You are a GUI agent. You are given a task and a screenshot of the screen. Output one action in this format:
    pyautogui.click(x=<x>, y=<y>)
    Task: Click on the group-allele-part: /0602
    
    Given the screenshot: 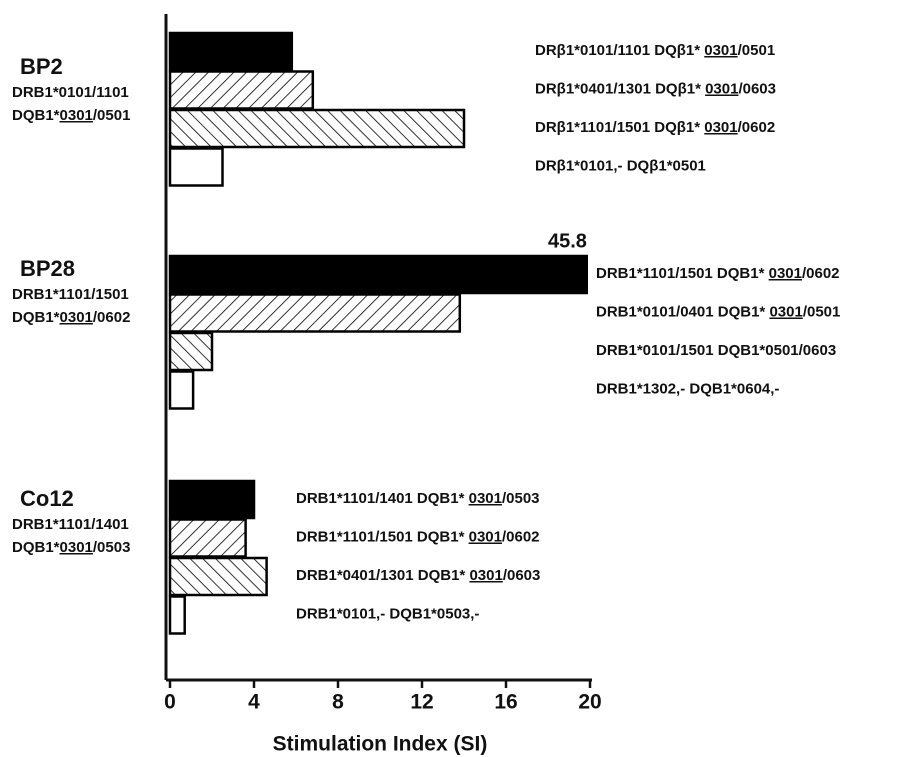 What is the action you would take?
    pyautogui.click(x=112, y=317)
    